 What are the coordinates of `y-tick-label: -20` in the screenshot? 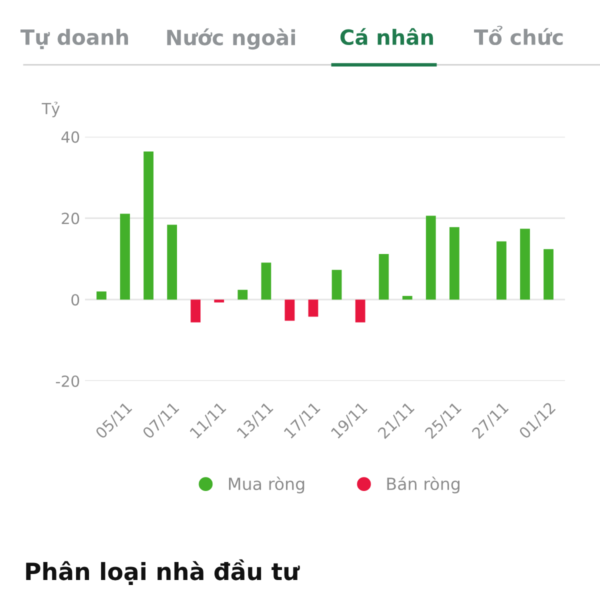 It's located at (68, 381).